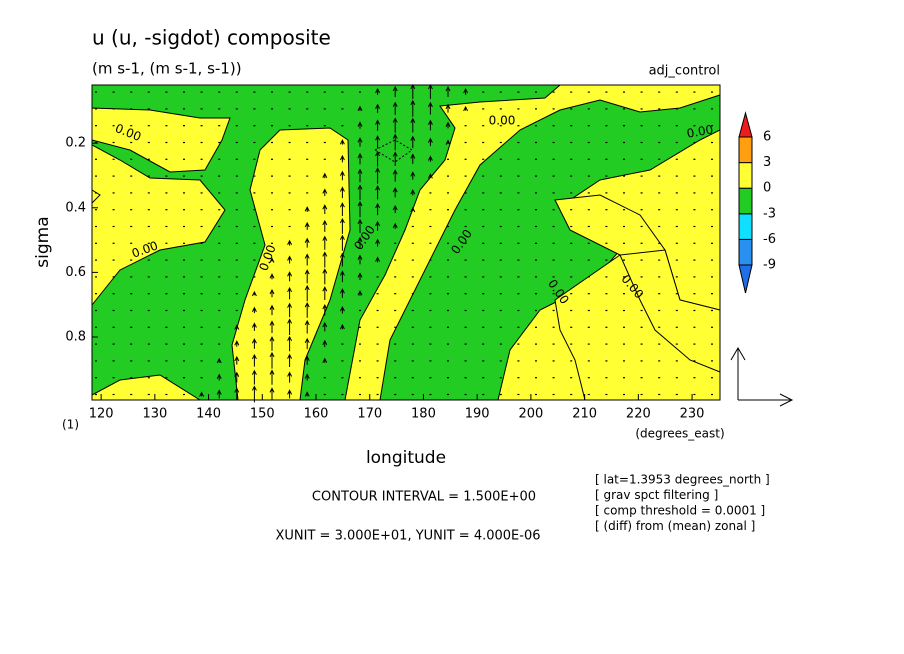 The height and width of the screenshot is (654, 904). What do you see at coordinates (745, 150) in the screenshot?
I see `colorbar-box` at bounding box center [745, 150].